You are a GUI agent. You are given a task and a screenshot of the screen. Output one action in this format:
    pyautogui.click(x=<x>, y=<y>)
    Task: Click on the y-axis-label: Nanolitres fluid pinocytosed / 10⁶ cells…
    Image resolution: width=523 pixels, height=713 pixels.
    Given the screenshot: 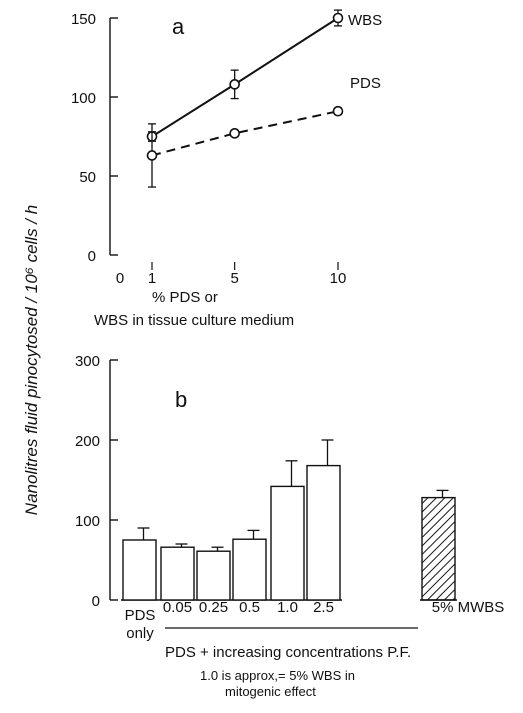 What is the action you would take?
    pyautogui.click(x=31, y=360)
    